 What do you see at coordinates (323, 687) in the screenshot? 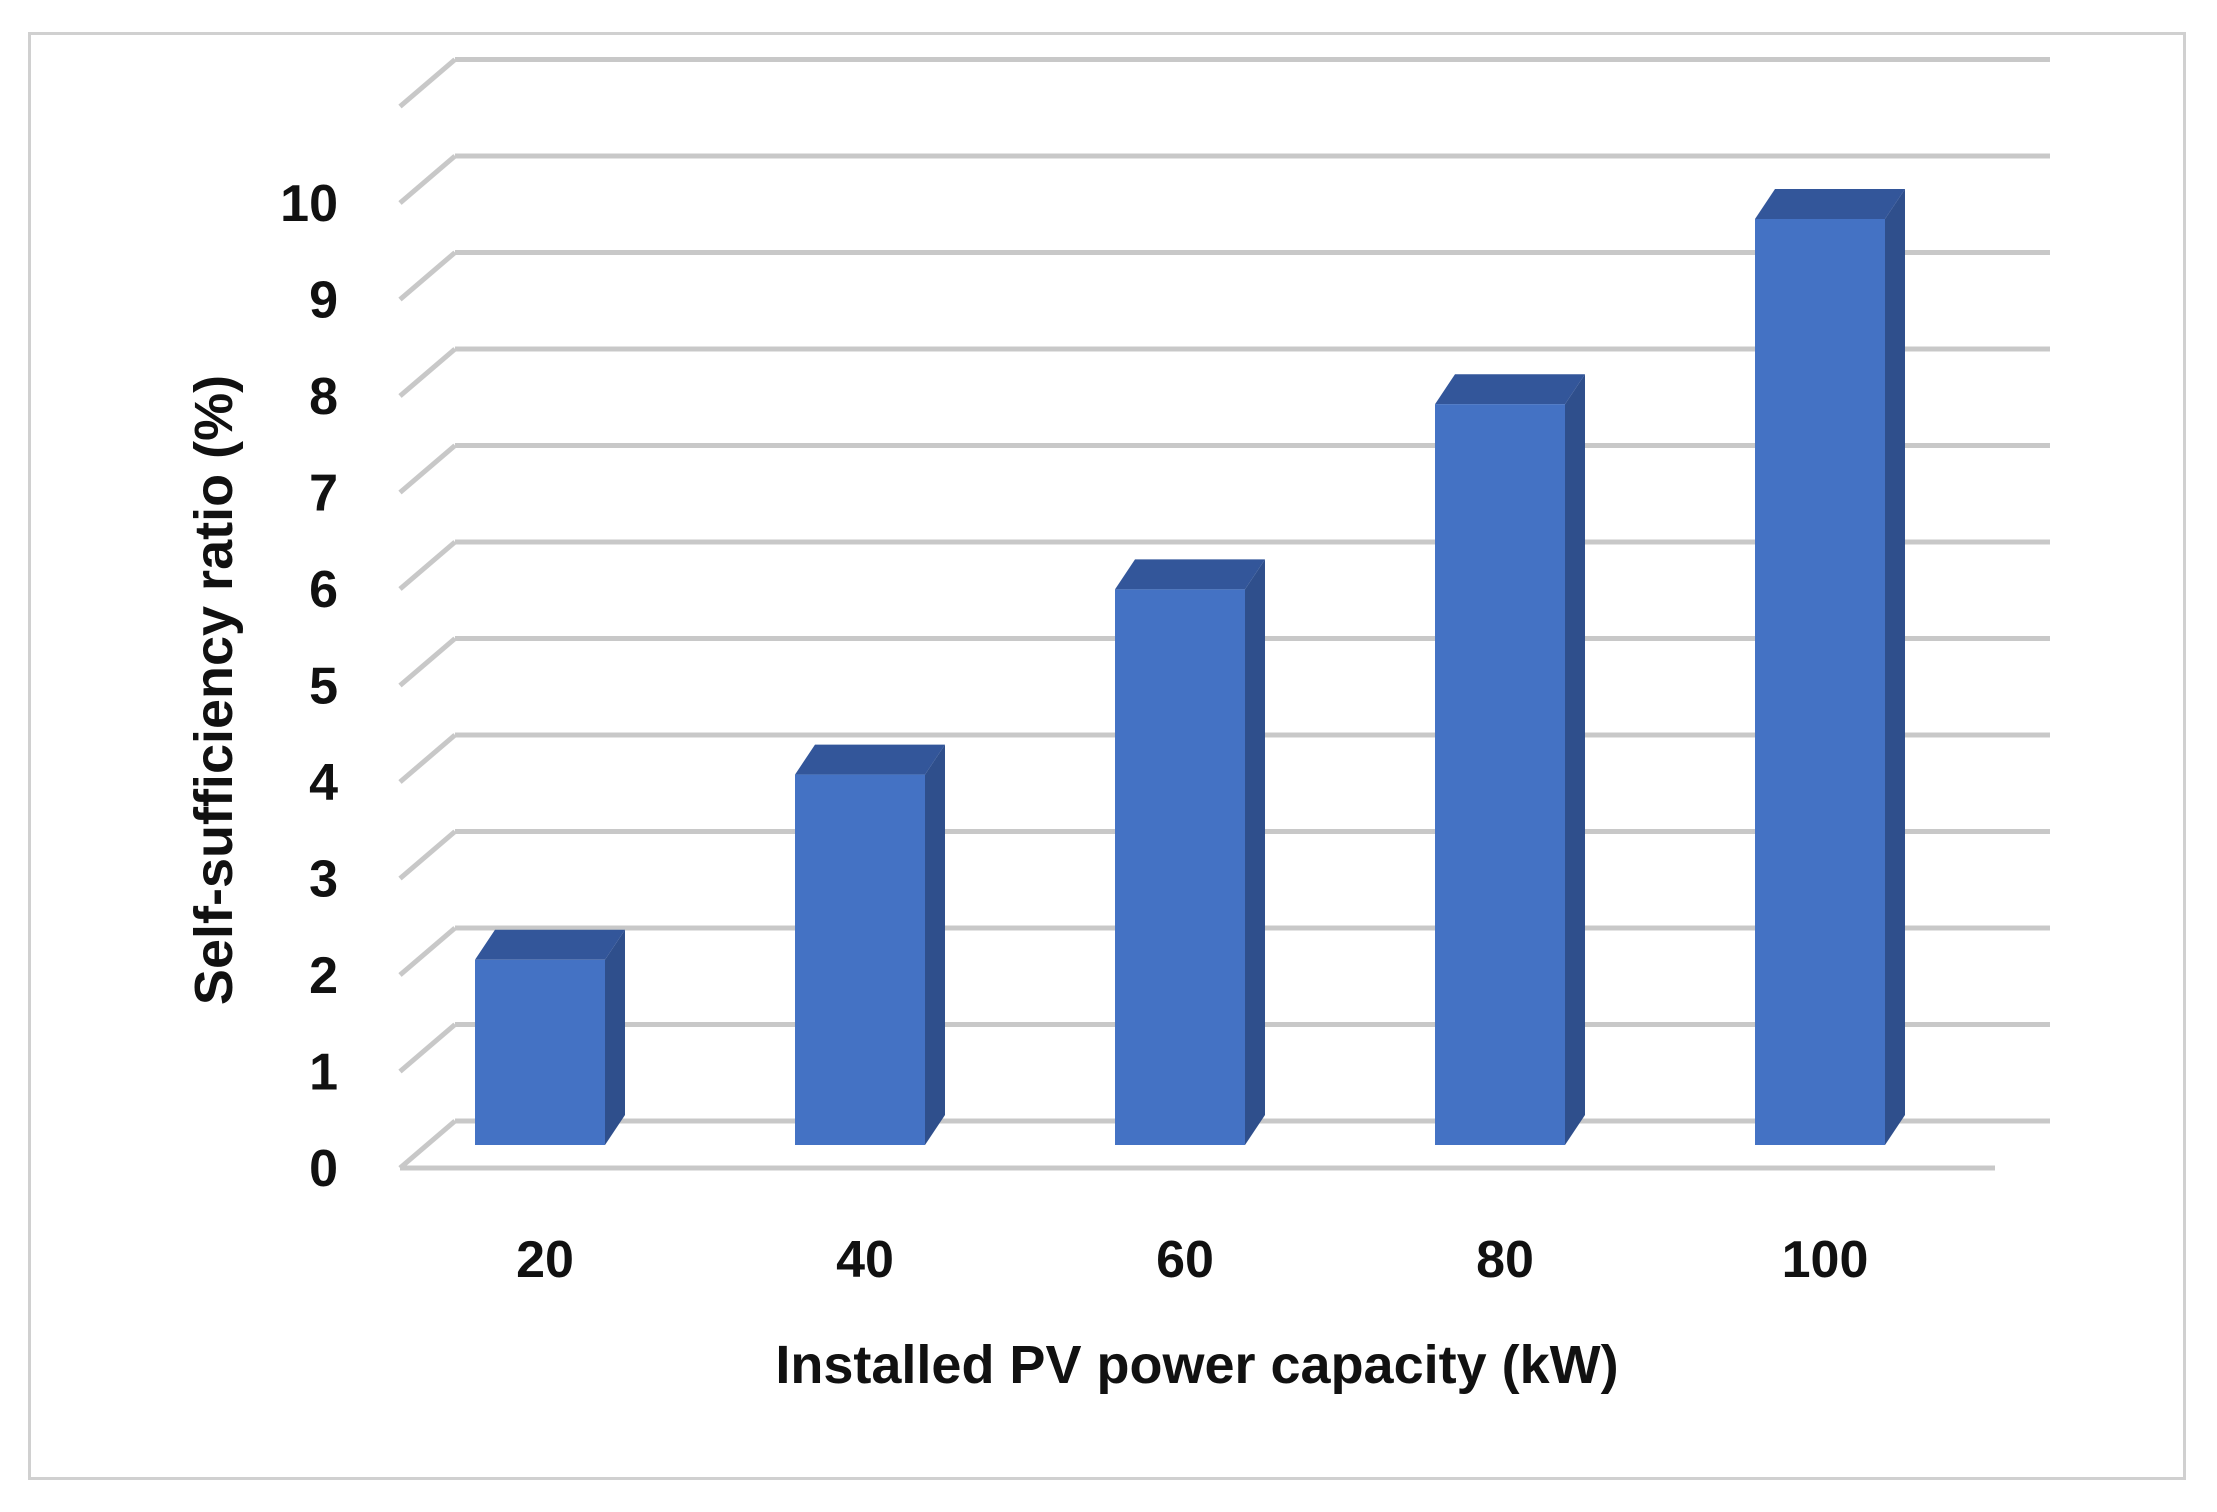
I see `y-tick-label: 5` at bounding box center [323, 687].